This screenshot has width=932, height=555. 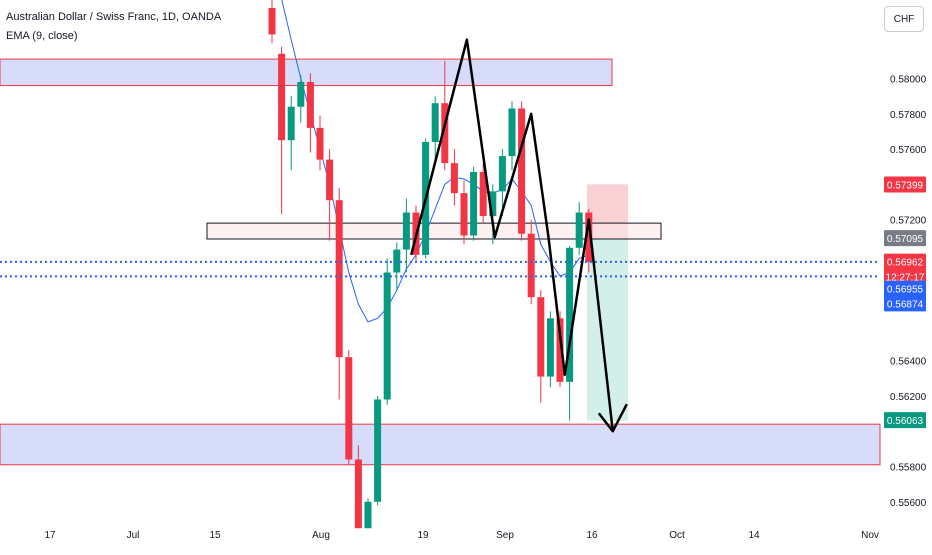 I want to click on currency-selector: CHF, so click(x=904, y=19).